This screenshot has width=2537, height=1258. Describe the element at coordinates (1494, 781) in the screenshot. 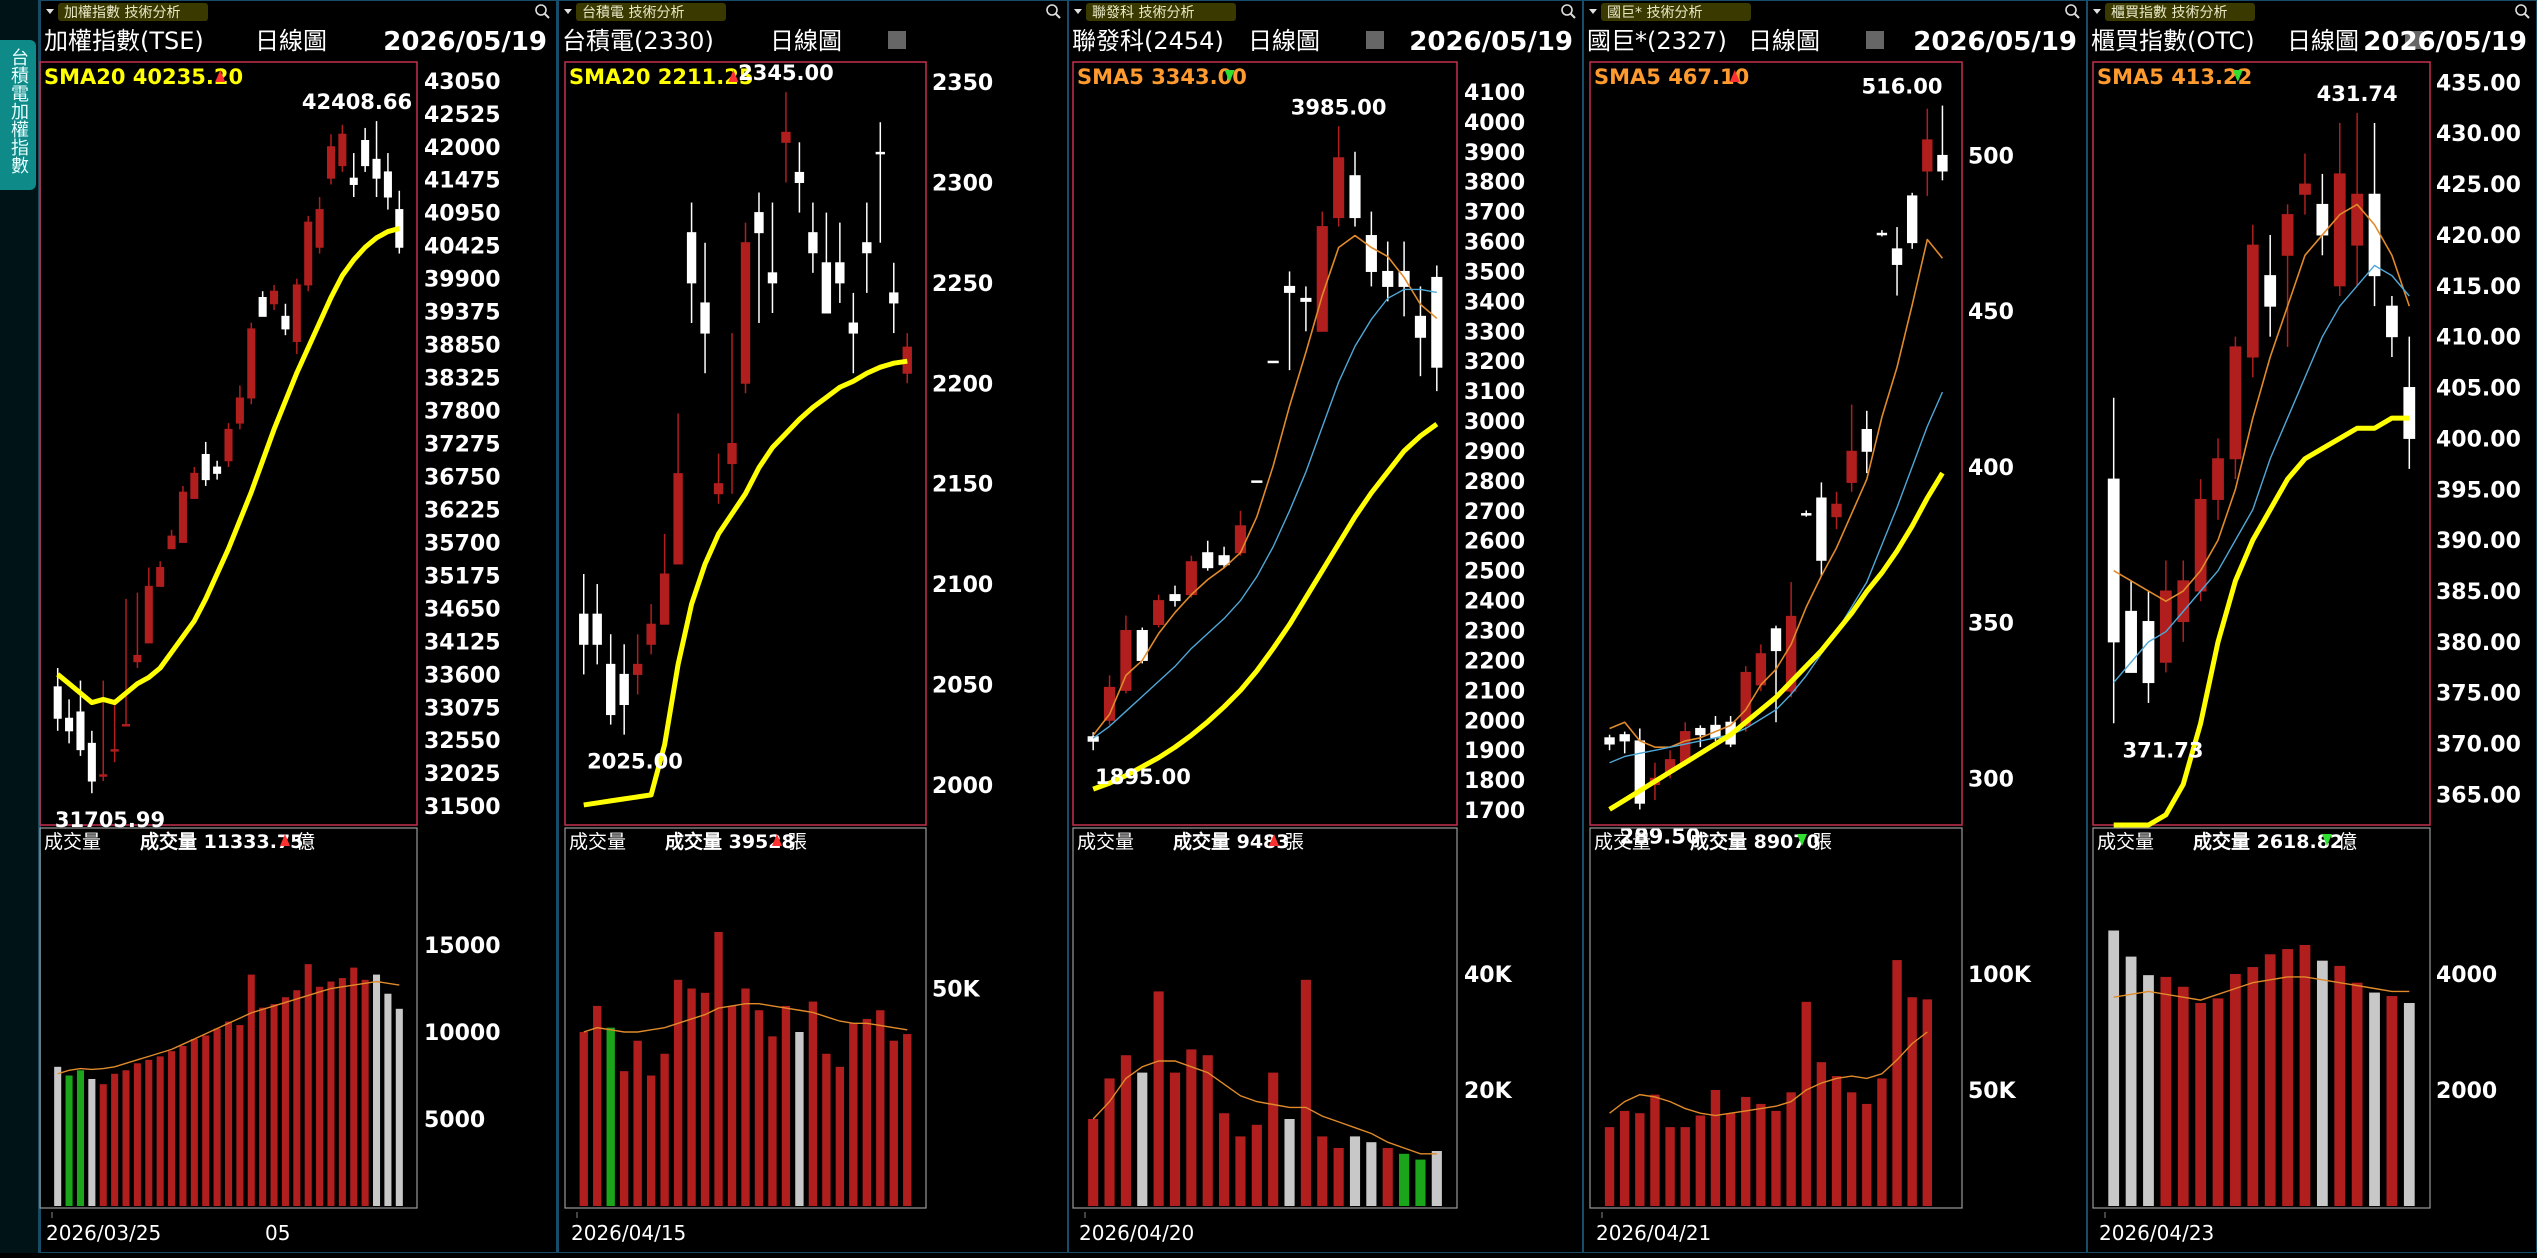

I see `price-tick-label: 1800` at that location.